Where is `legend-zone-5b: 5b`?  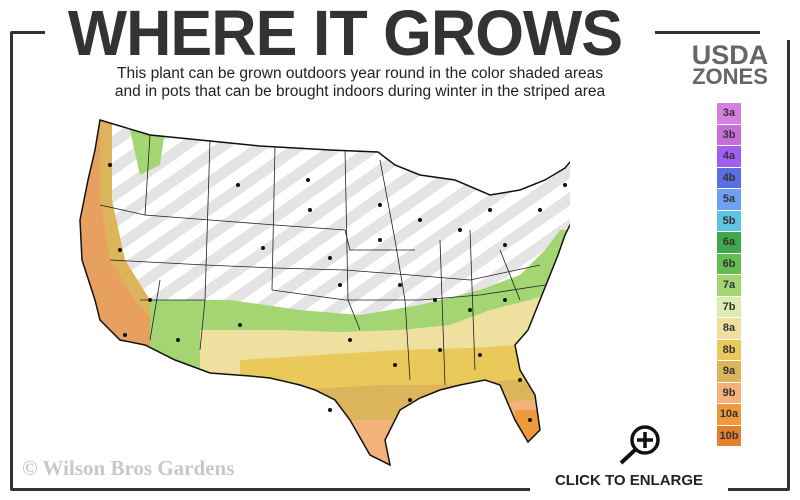 legend-zone-5b: 5b is located at coordinates (729, 220).